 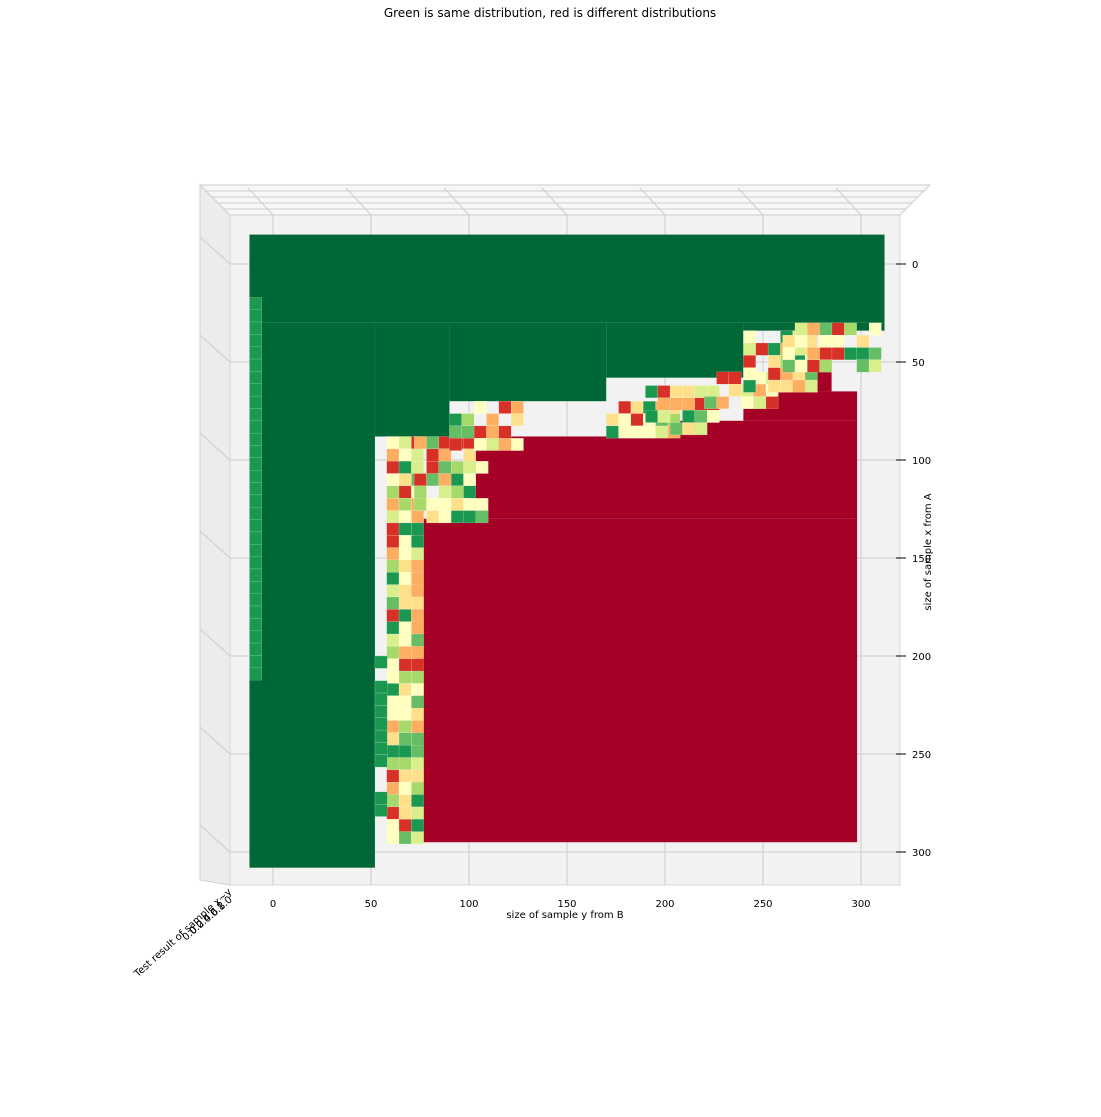 I want to click on x-tick-label: 100, so click(x=468, y=904).